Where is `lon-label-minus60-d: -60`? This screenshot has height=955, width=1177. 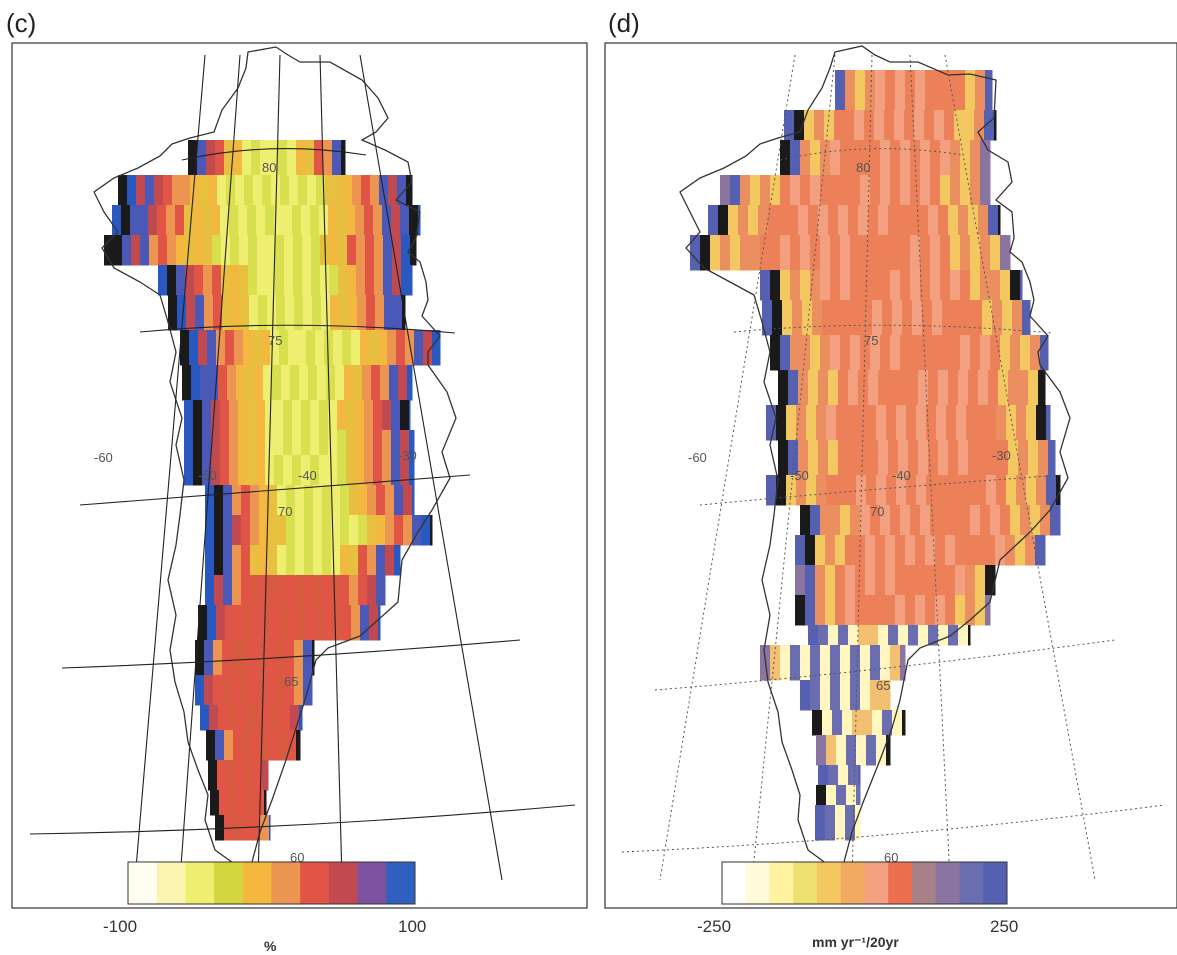 lon-label-minus60-d: -60 is located at coordinates (697, 457).